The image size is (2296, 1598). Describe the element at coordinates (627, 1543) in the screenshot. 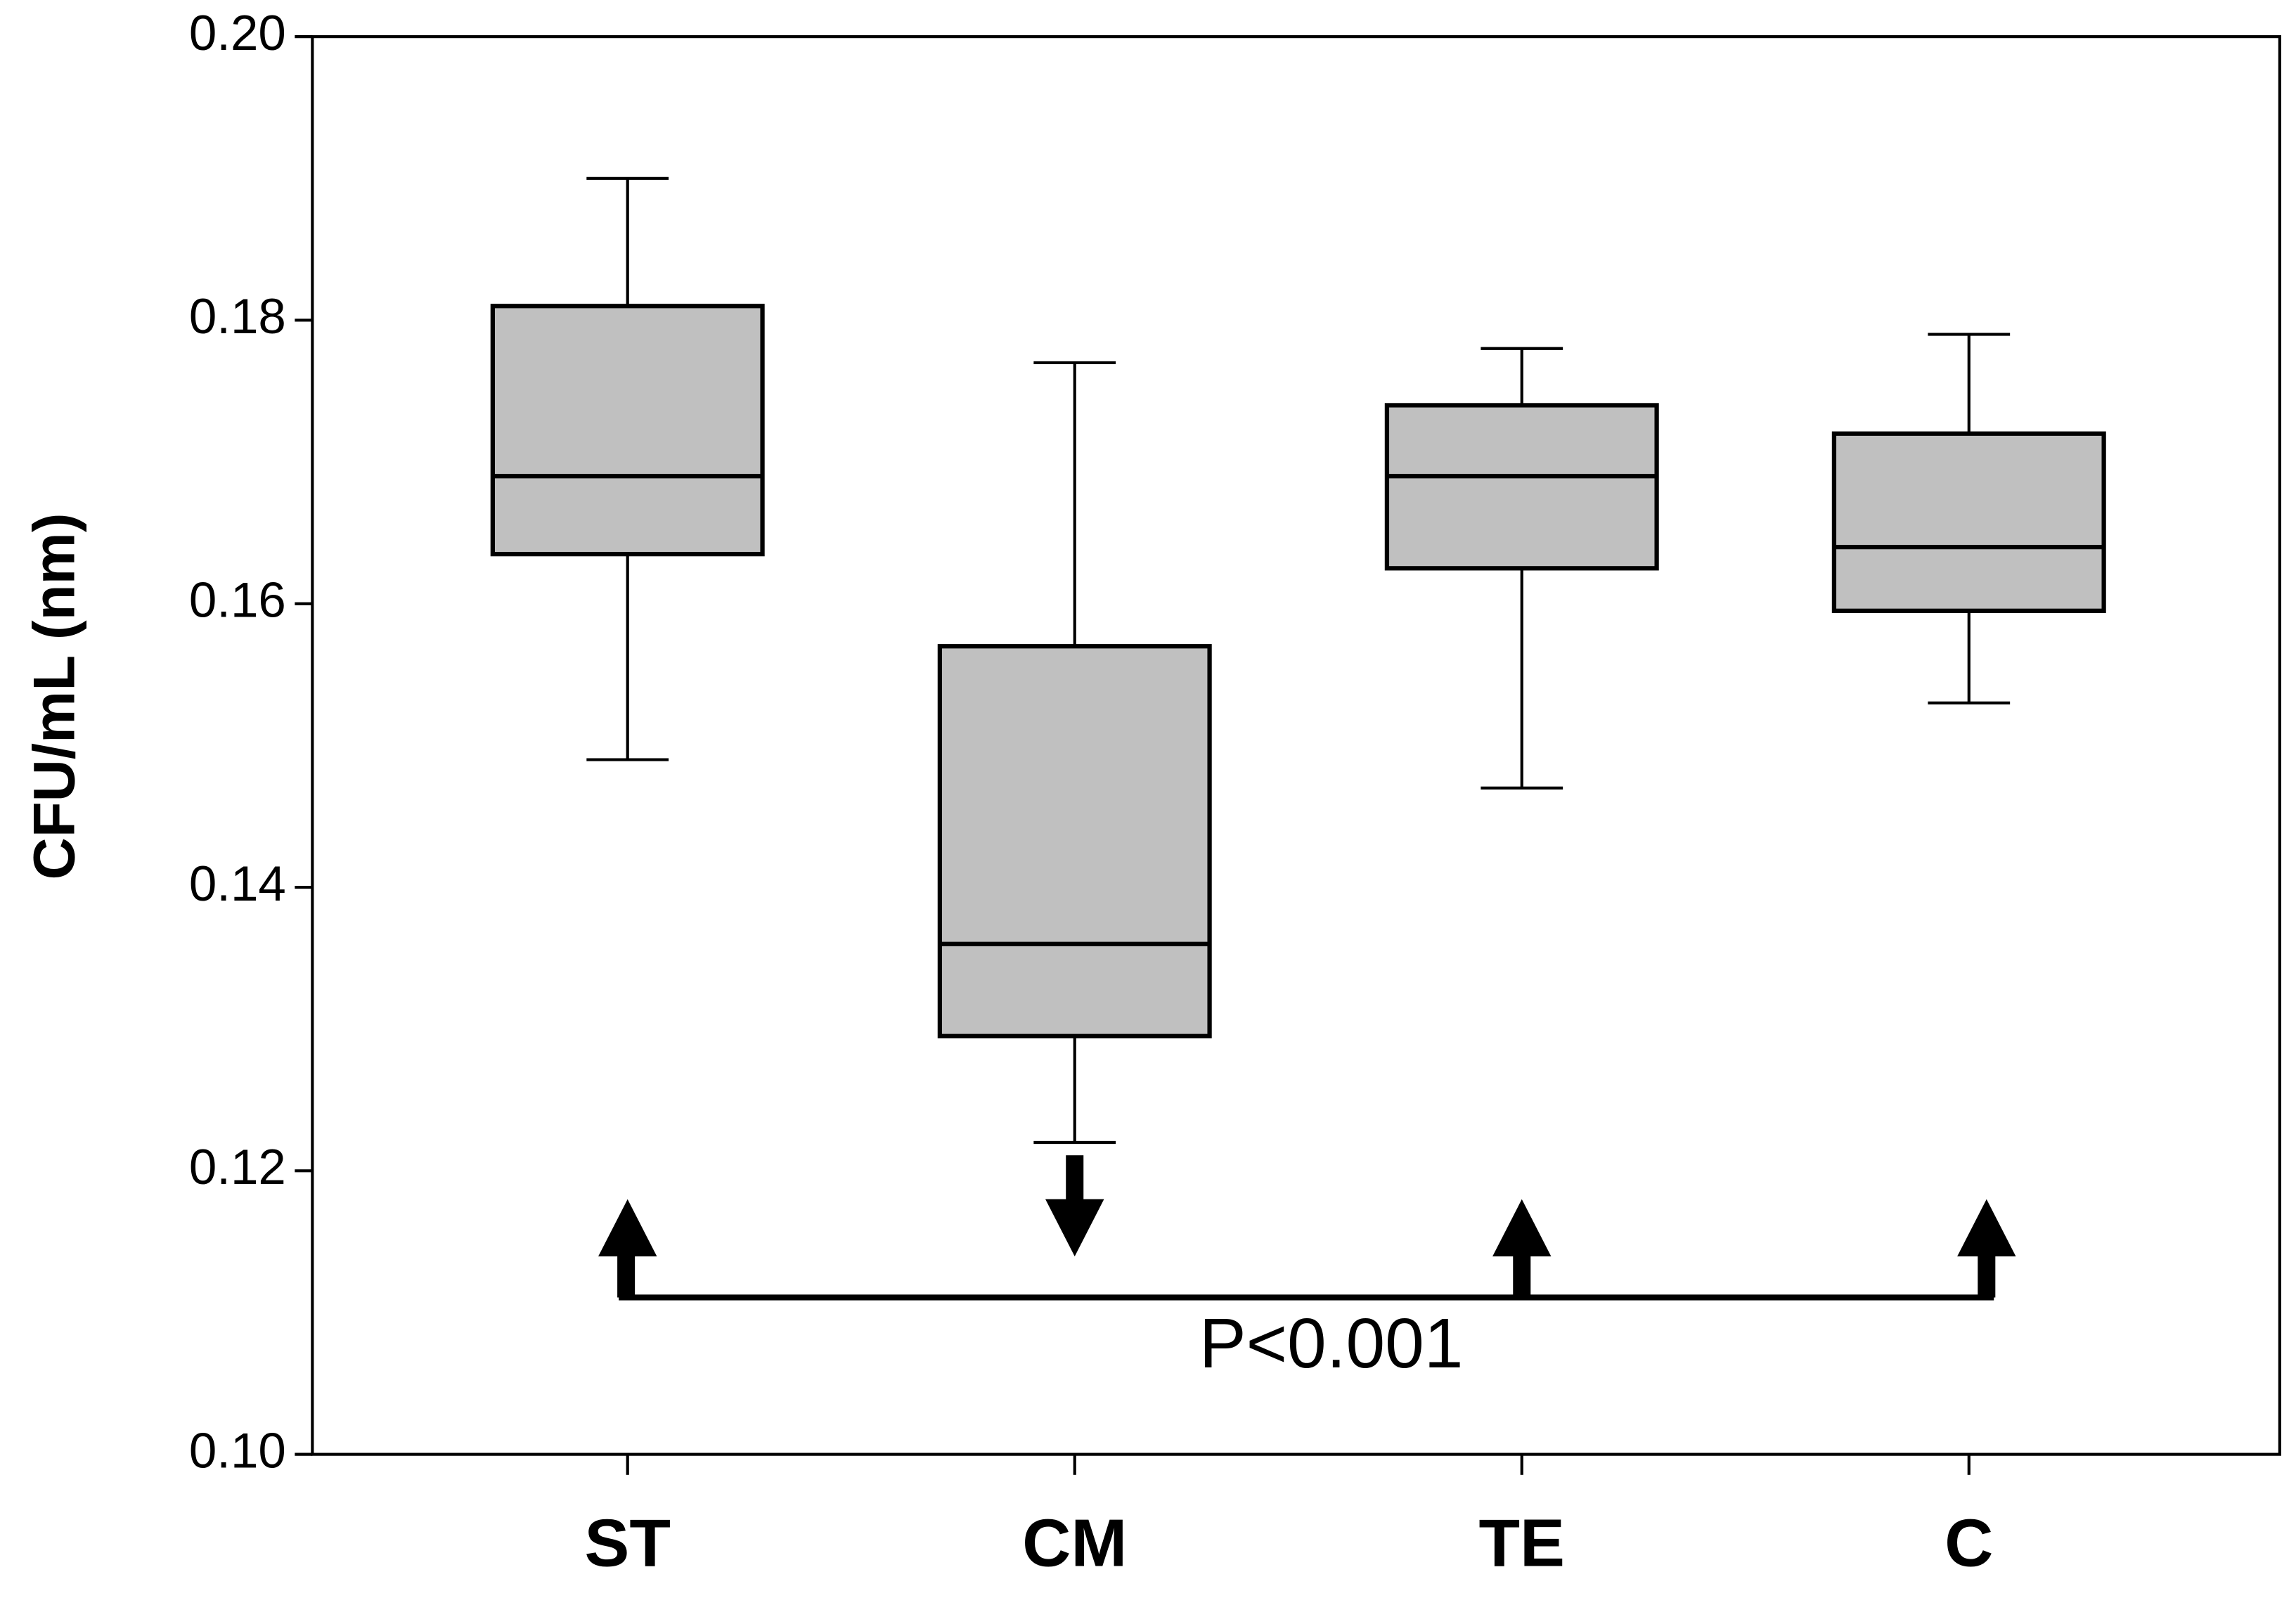

I see `x-tick-label: ST` at that location.